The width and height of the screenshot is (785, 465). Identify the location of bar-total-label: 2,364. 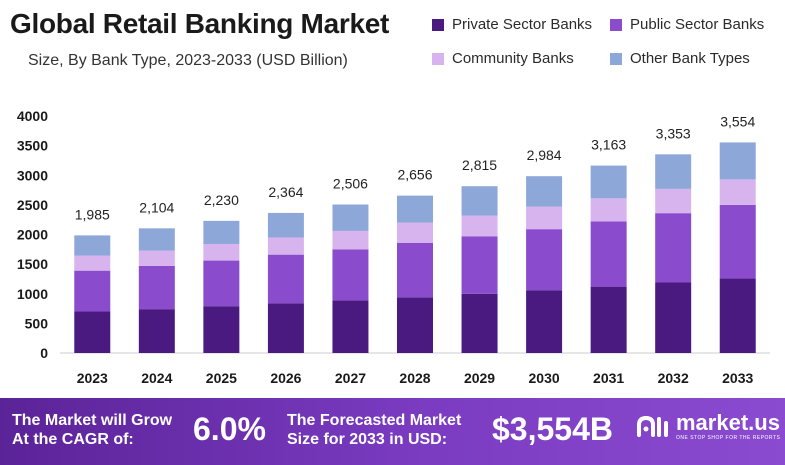
(285, 192).